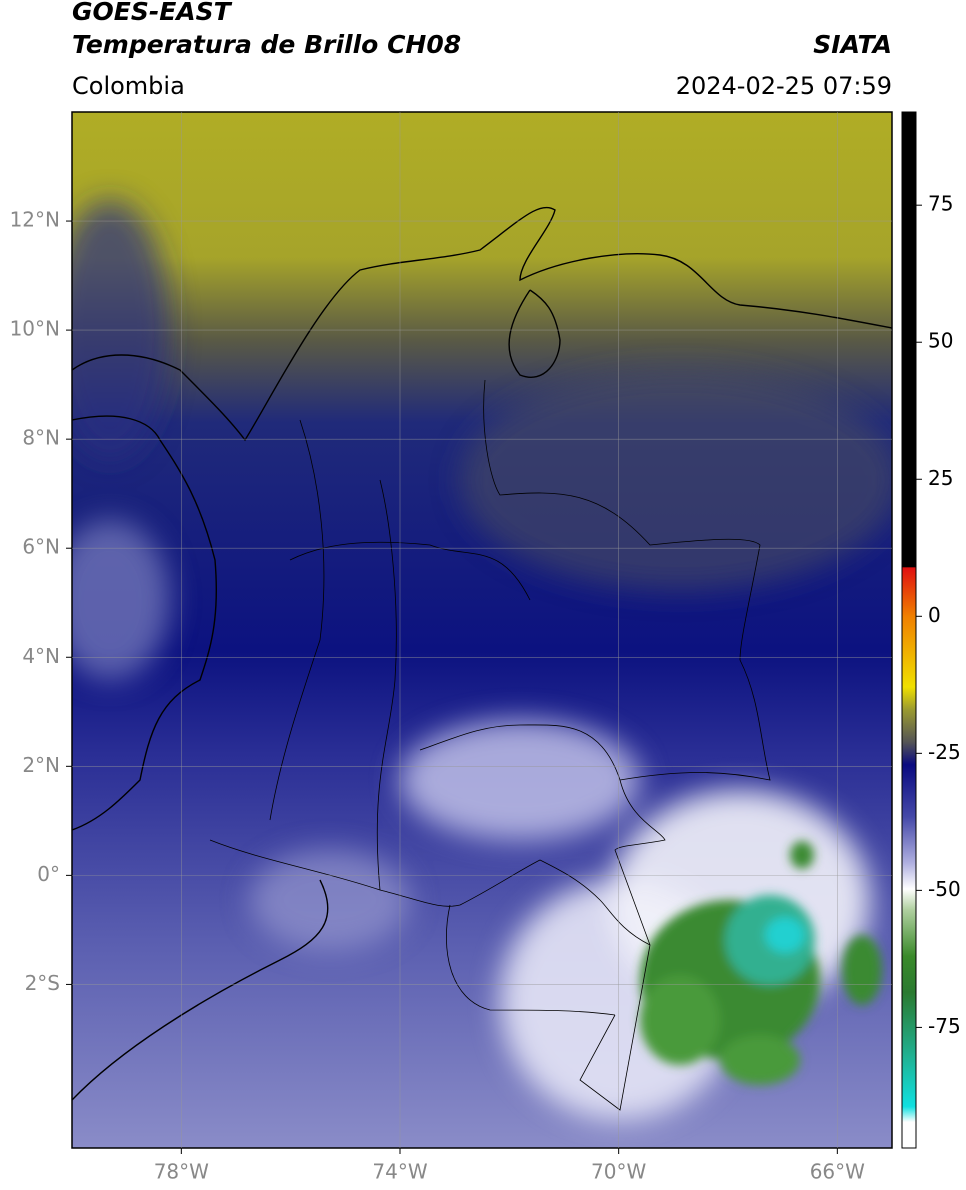  I want to click on colorbar-tick-label: 75, so click(940, 204).